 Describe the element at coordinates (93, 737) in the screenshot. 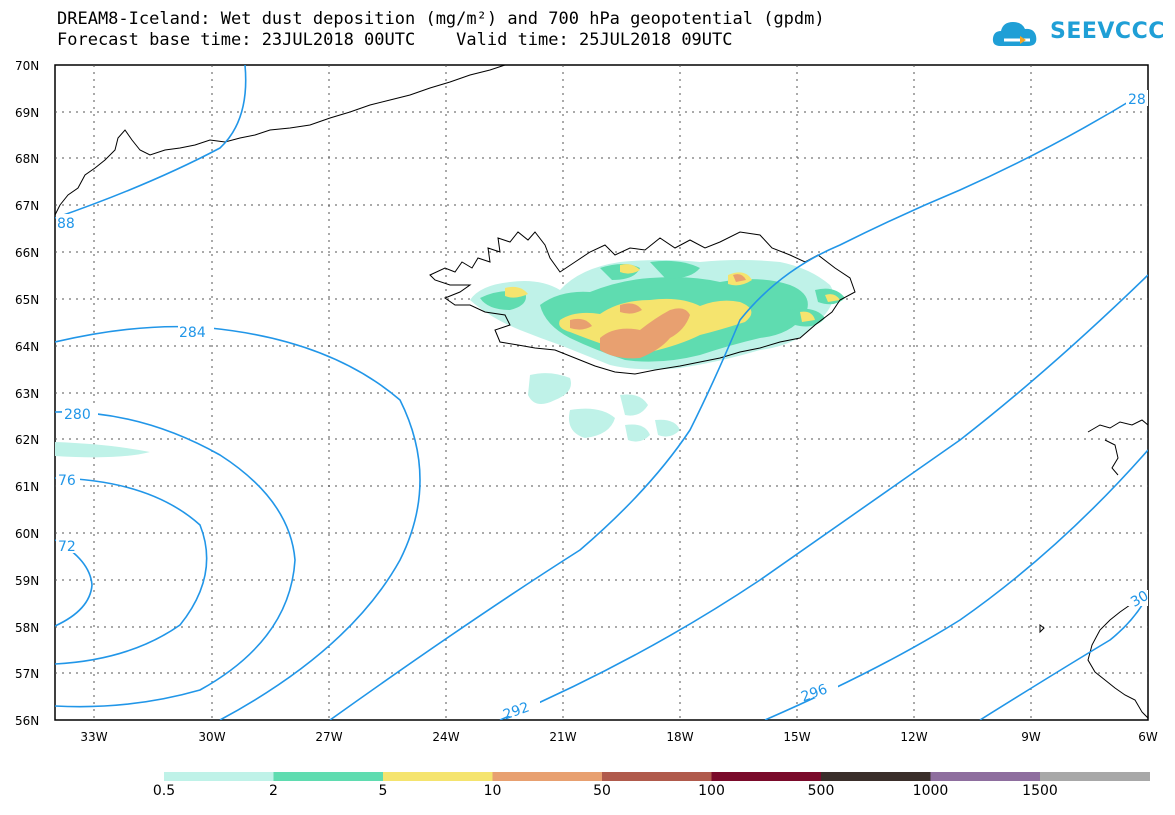

I see `lon-label: 33W` at that location.